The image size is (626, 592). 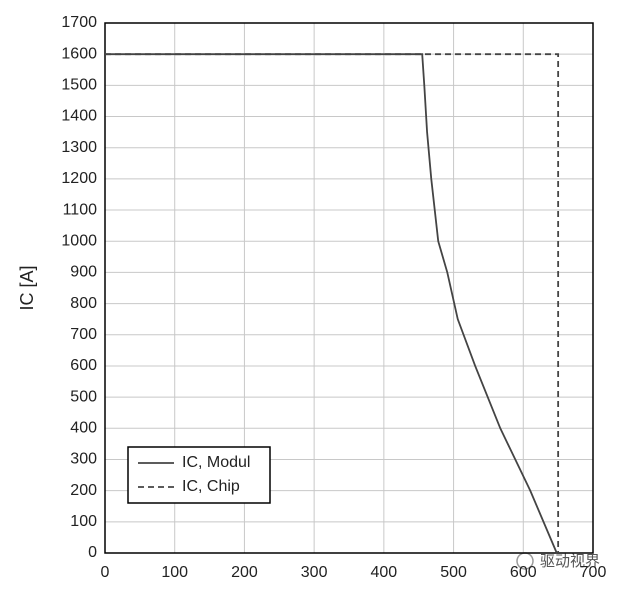 What do you see at coordinates (79, 116) in the screenshot?
I see `y-tick-label: 1400` at bounding box center [79, 116].